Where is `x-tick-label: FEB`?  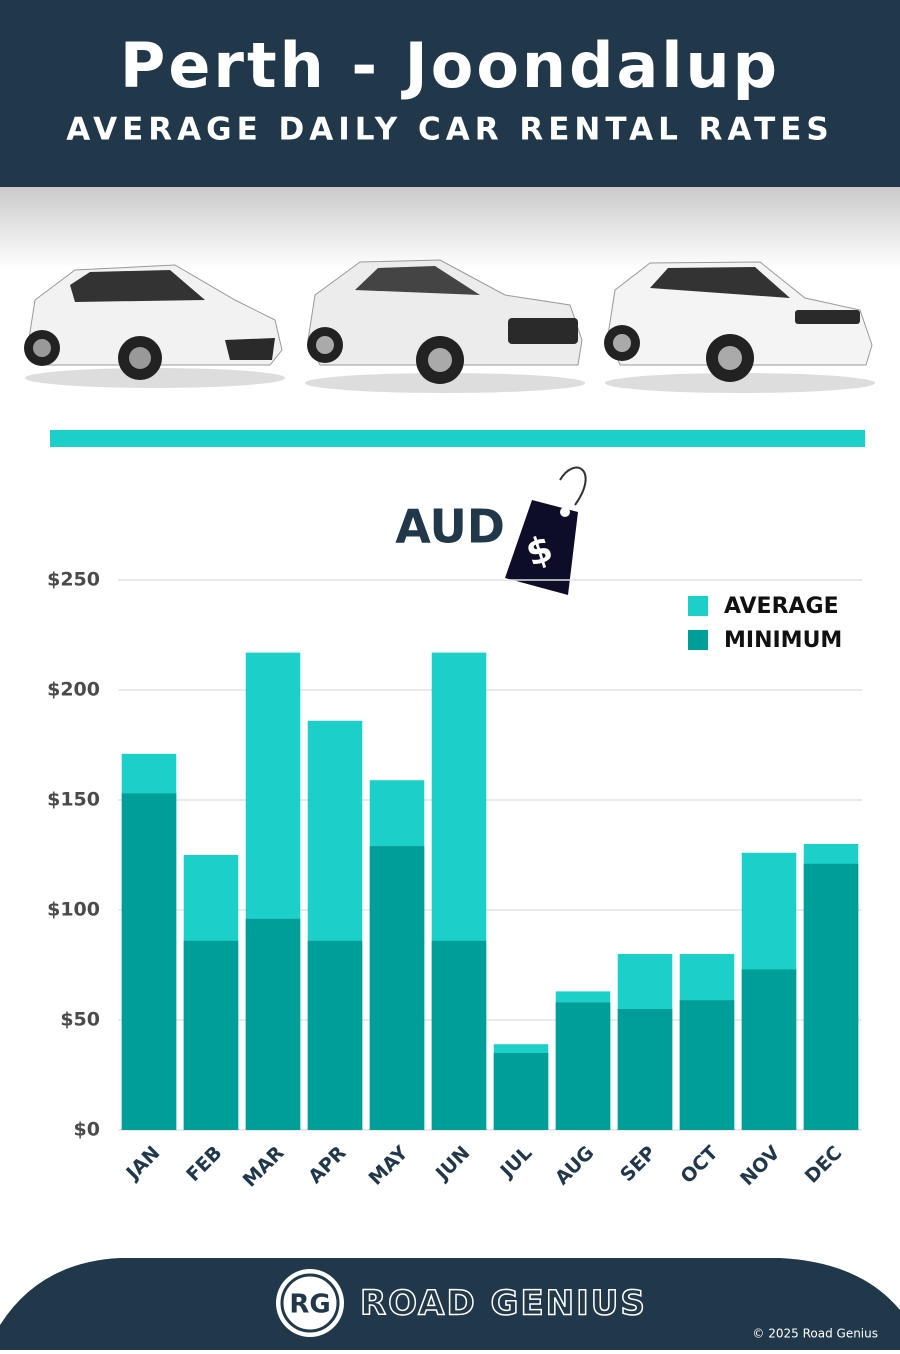
x-tick-label: FEB is located at coordinates (204, 1164).